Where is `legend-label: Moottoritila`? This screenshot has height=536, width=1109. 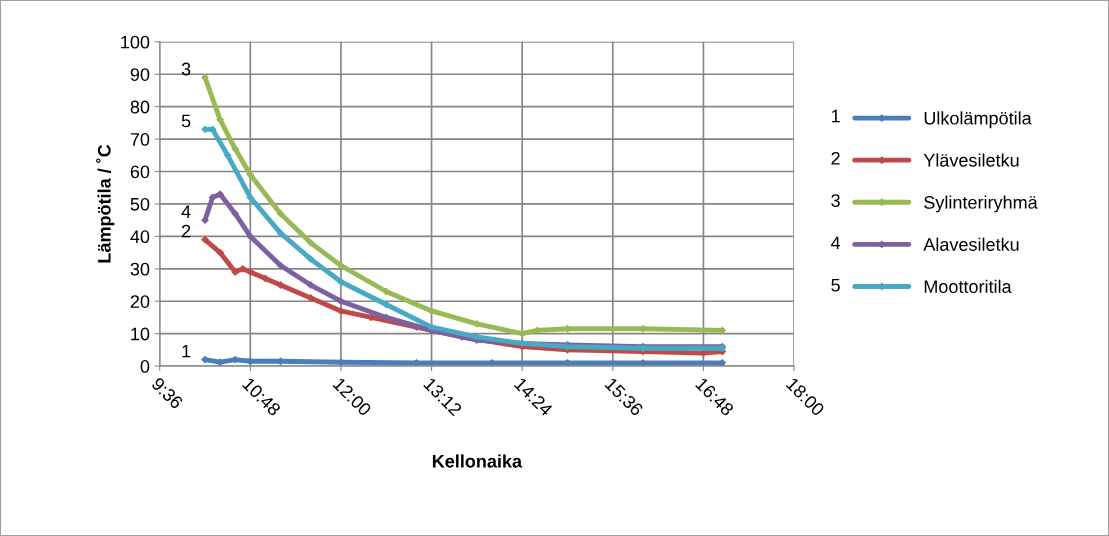 legend-label: Moottoritila is located at coordinates (968, 286).